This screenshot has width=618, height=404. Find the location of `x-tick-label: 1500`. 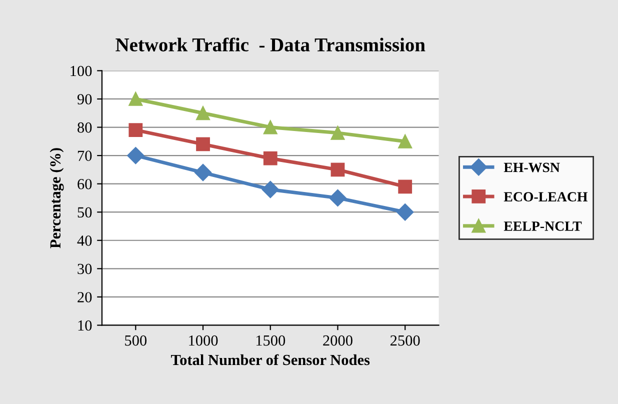

x-tick-label: 1500 is located at coordinates (271, 340).